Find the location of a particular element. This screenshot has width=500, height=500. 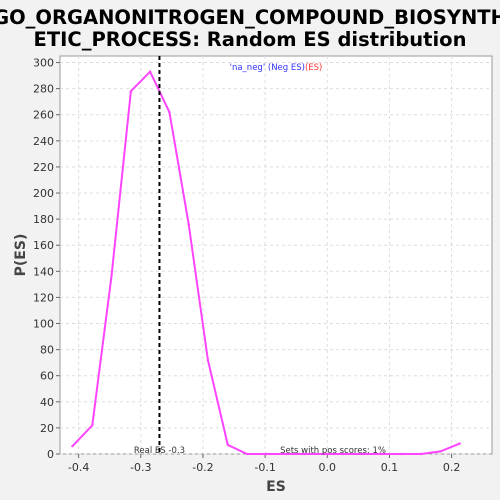

y-tick-label: 300 is located at coordinates (43, 63).